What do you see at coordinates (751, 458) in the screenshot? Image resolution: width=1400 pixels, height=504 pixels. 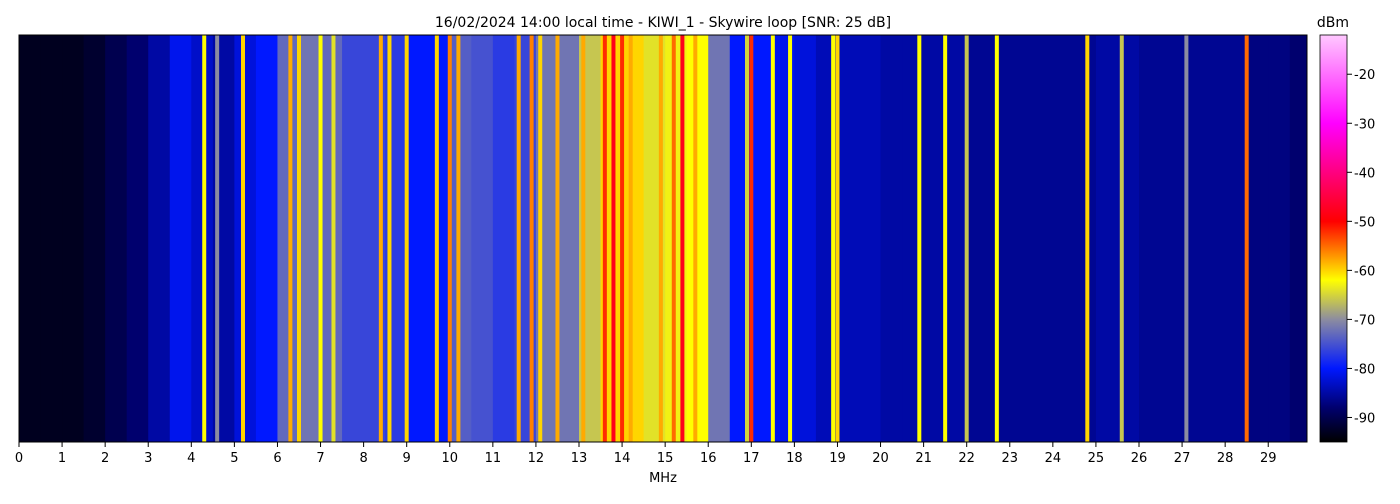 I see `x-tick-label: 17` at bounding box center [751, 458].